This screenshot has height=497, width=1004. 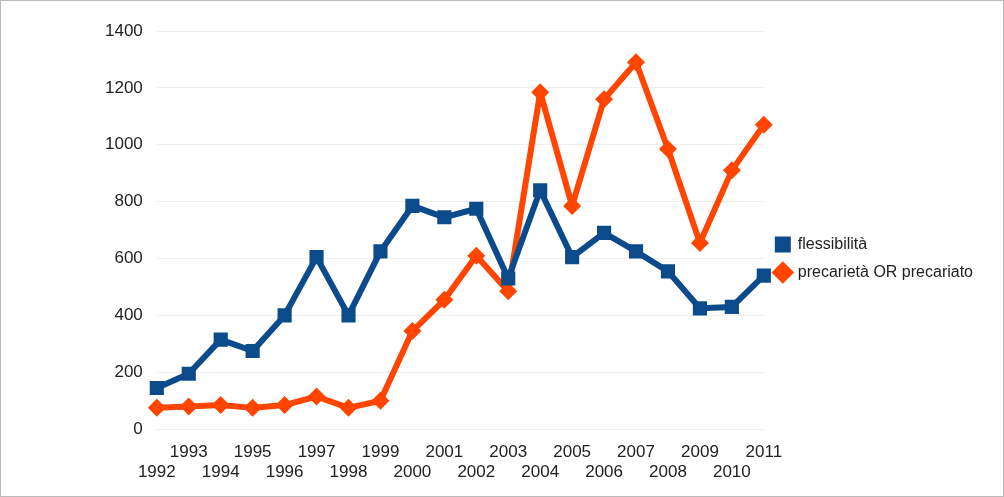 I want to click on x-tick-label: 2009, so click(x=700, y=452).